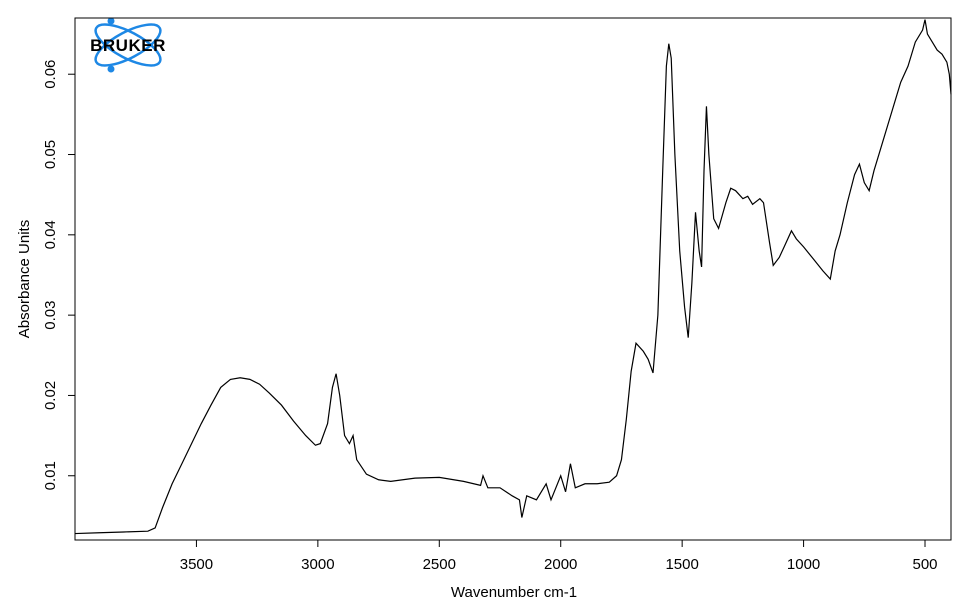 The image size is (961, 605). What do you see at coordinates (803, 564) in the screenshot?
I see `x-tick-label: 1000` at bounding box center [803, 564].